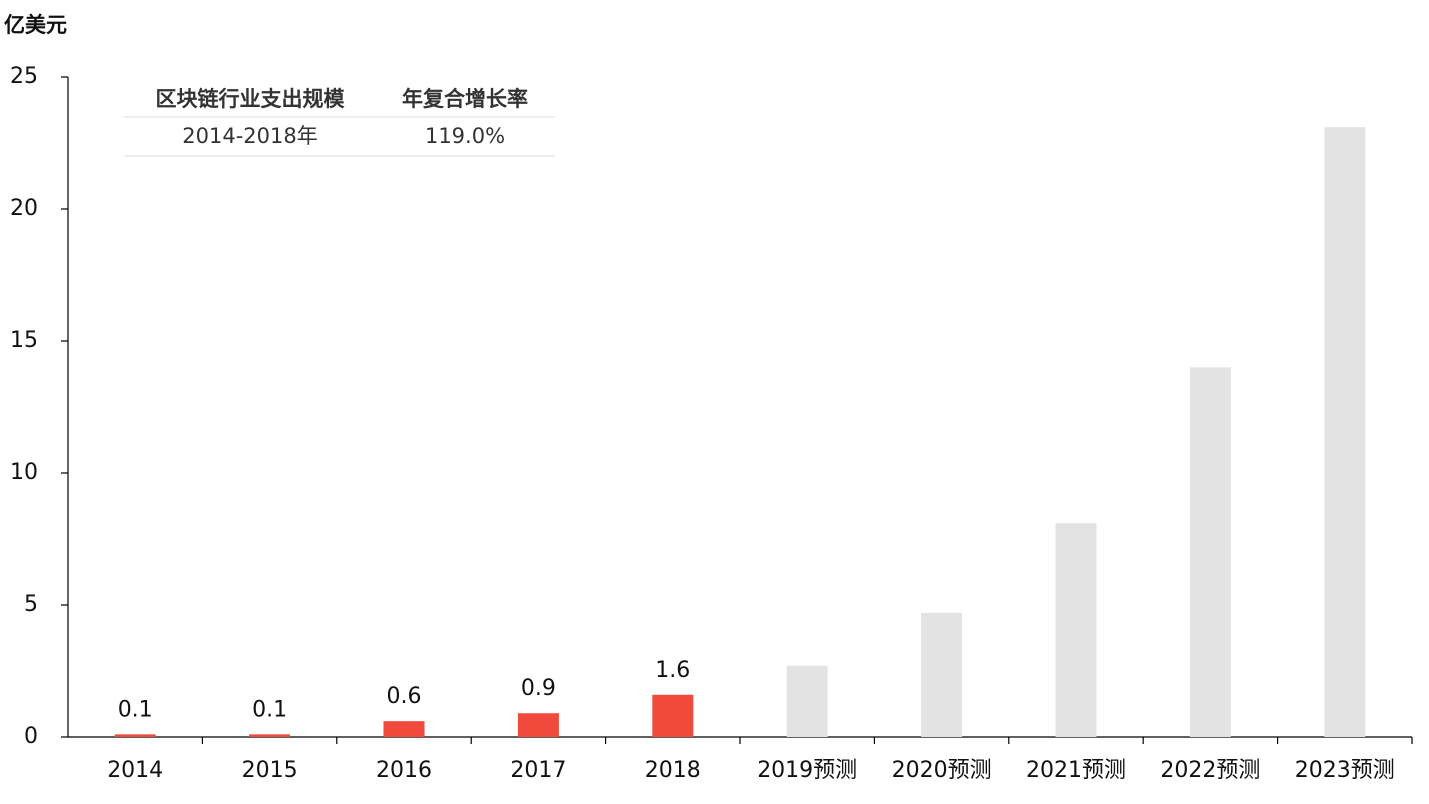  What do you see at coordinates (404, 770) in the screenshot?
I see `x-tick-label: 2016` at bounding box center [404, 770].